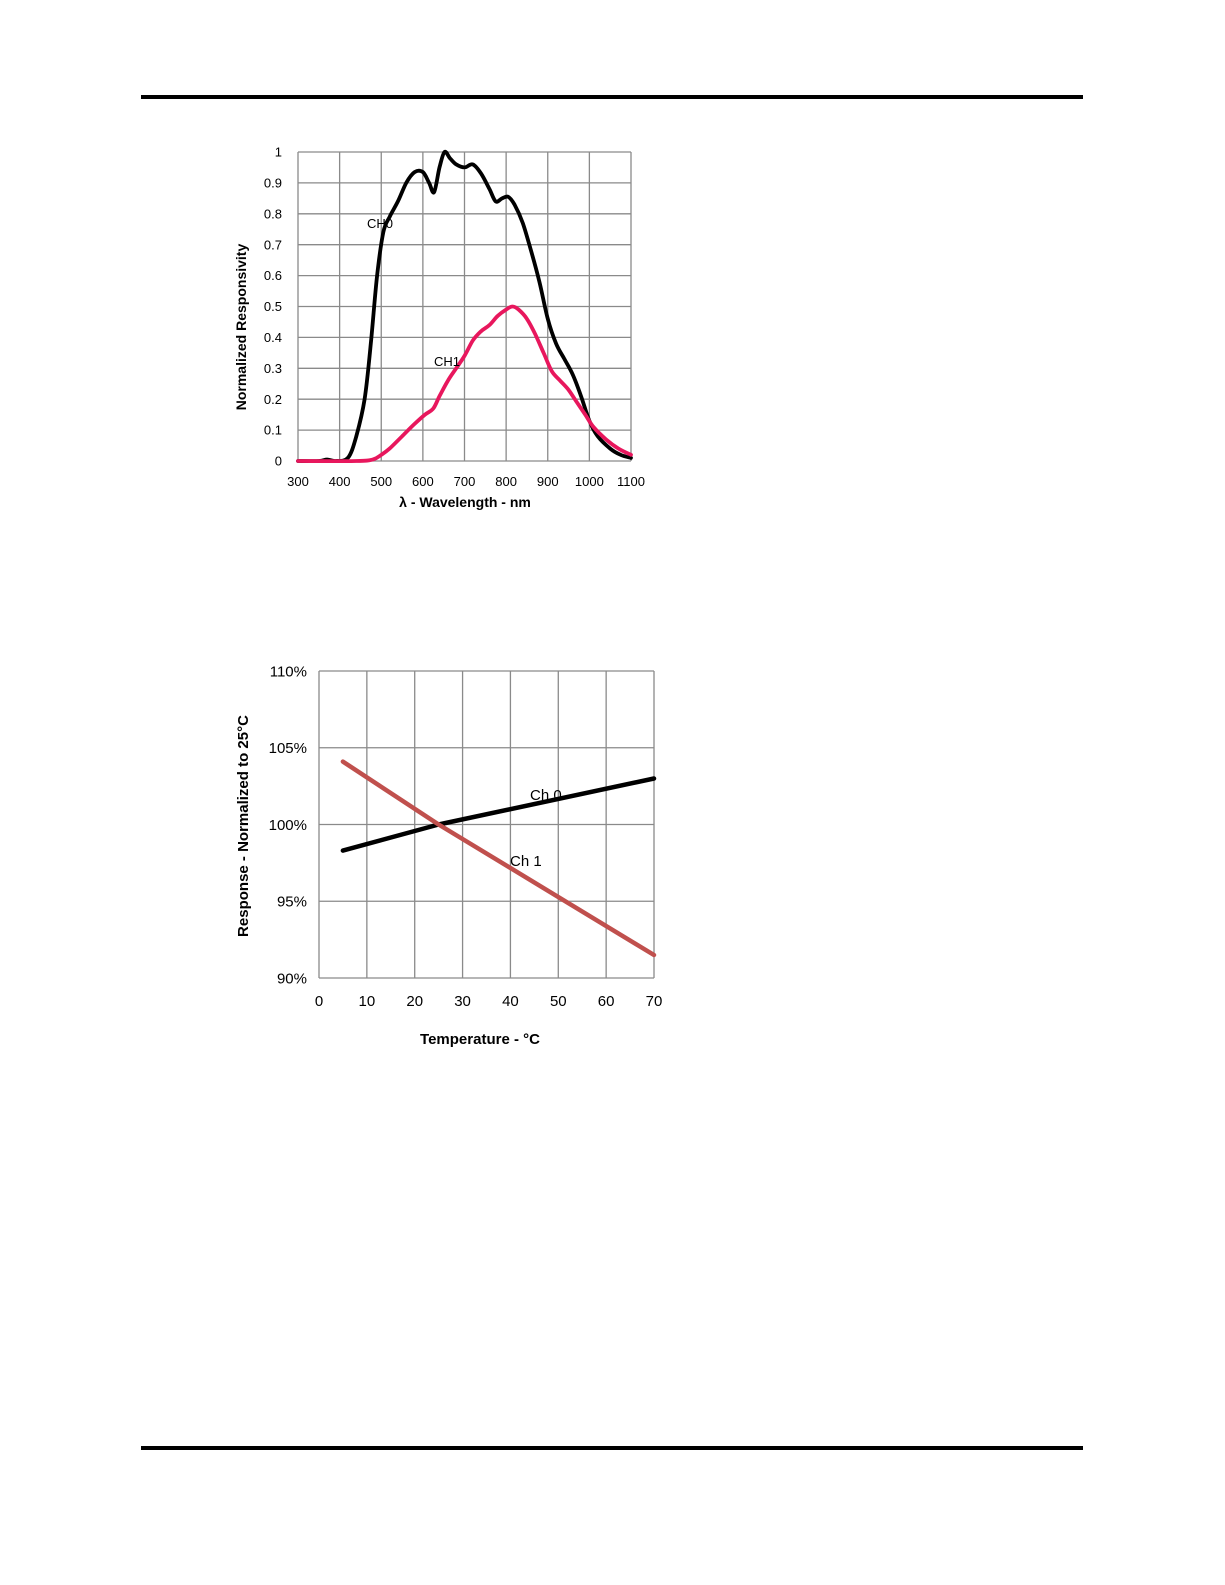 The image size is (1225, 1585). I want to click on c2-series-line-ch0, so click(498, 814).